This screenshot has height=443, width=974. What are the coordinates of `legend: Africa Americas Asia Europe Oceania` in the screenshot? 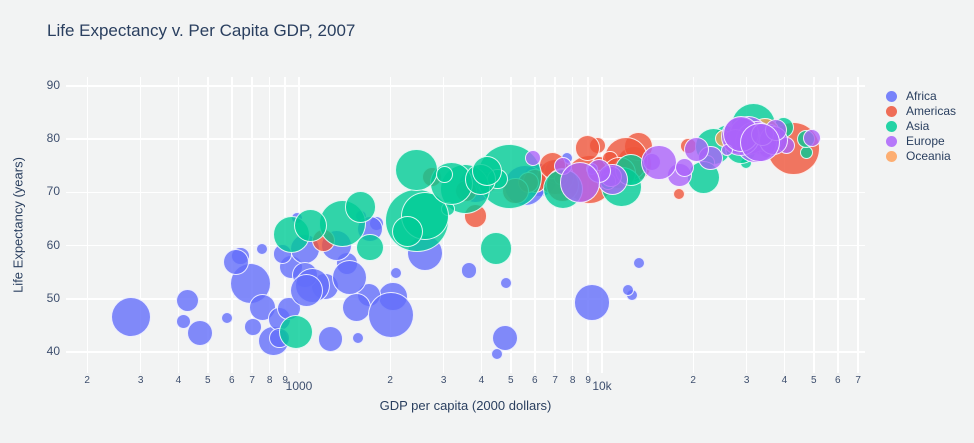 It's located at (921, 126).